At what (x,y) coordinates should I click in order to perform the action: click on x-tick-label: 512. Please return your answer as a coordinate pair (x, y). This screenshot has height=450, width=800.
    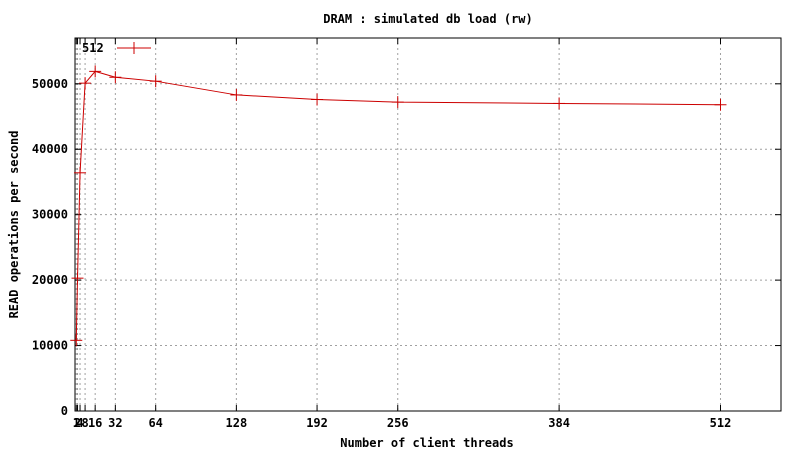
    Looking at the image, I should click on (721, 423).